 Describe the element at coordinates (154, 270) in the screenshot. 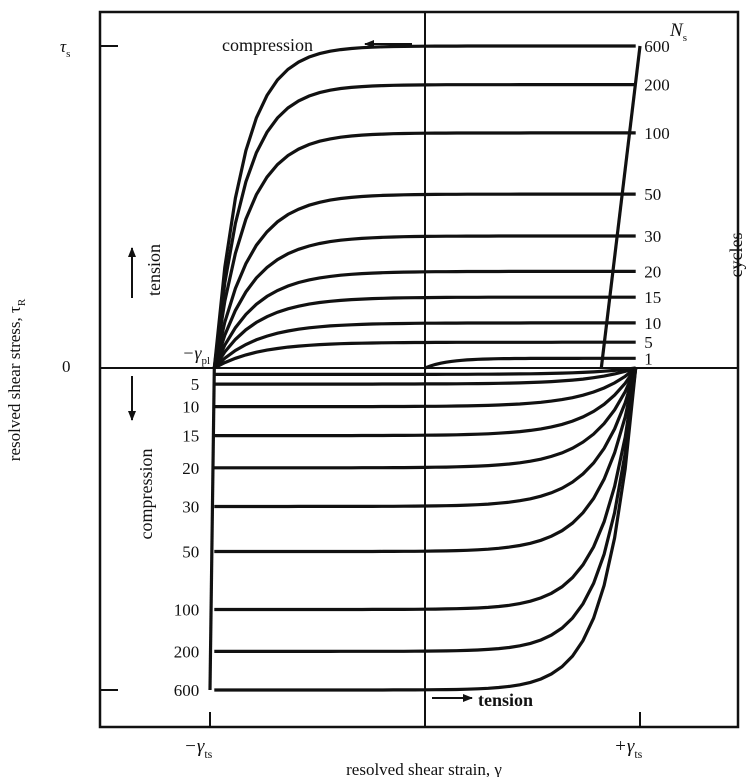

I see `tension-left-label: tension` at that location.